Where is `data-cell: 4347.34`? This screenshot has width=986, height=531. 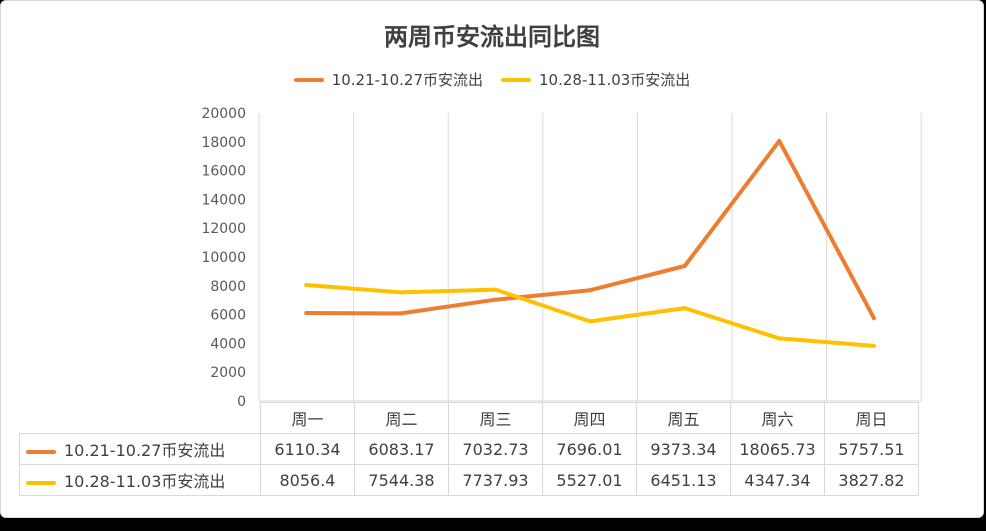 data-cell: 4347.34 is located at coordinates (777, 480).